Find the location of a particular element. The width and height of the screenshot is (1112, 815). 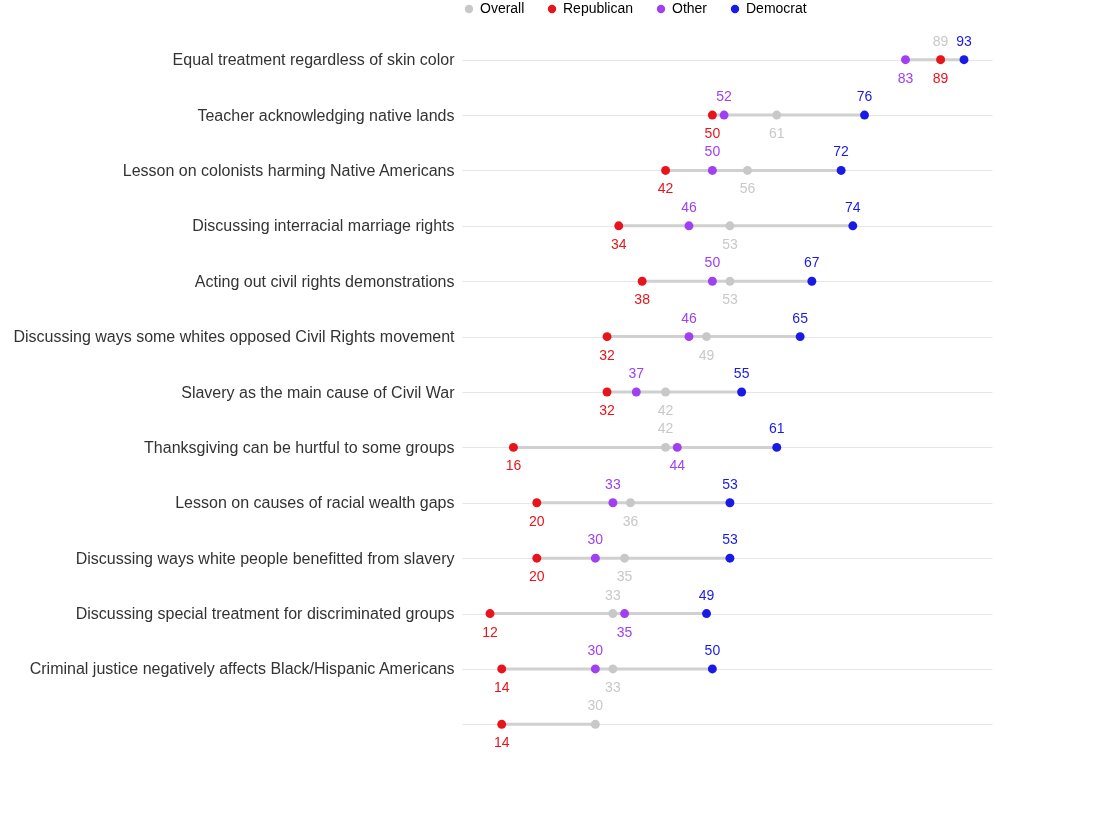

data-label: 74 is located at coordinates (853, 206).